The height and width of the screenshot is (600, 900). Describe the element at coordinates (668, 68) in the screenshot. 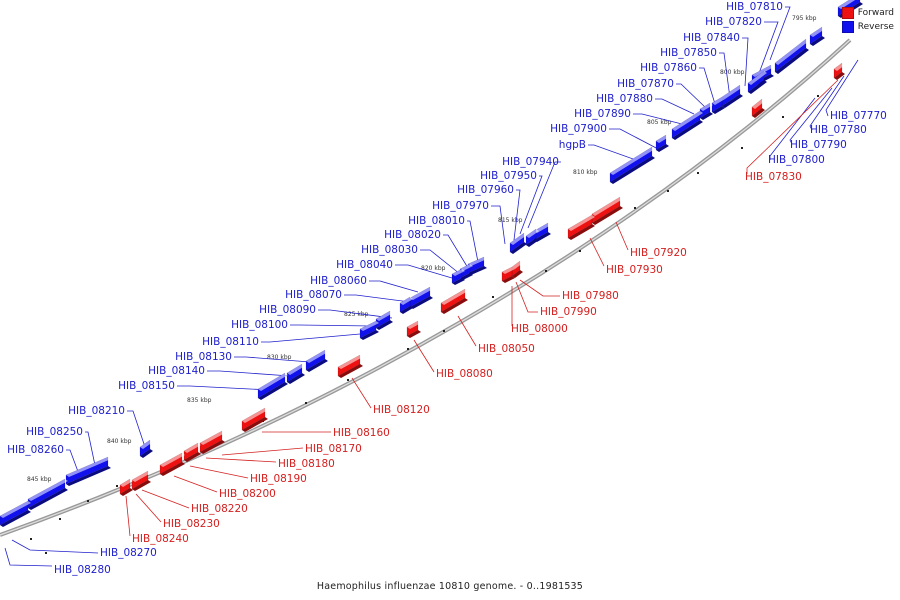

I see `gene-label: HIB_07860` at that location.